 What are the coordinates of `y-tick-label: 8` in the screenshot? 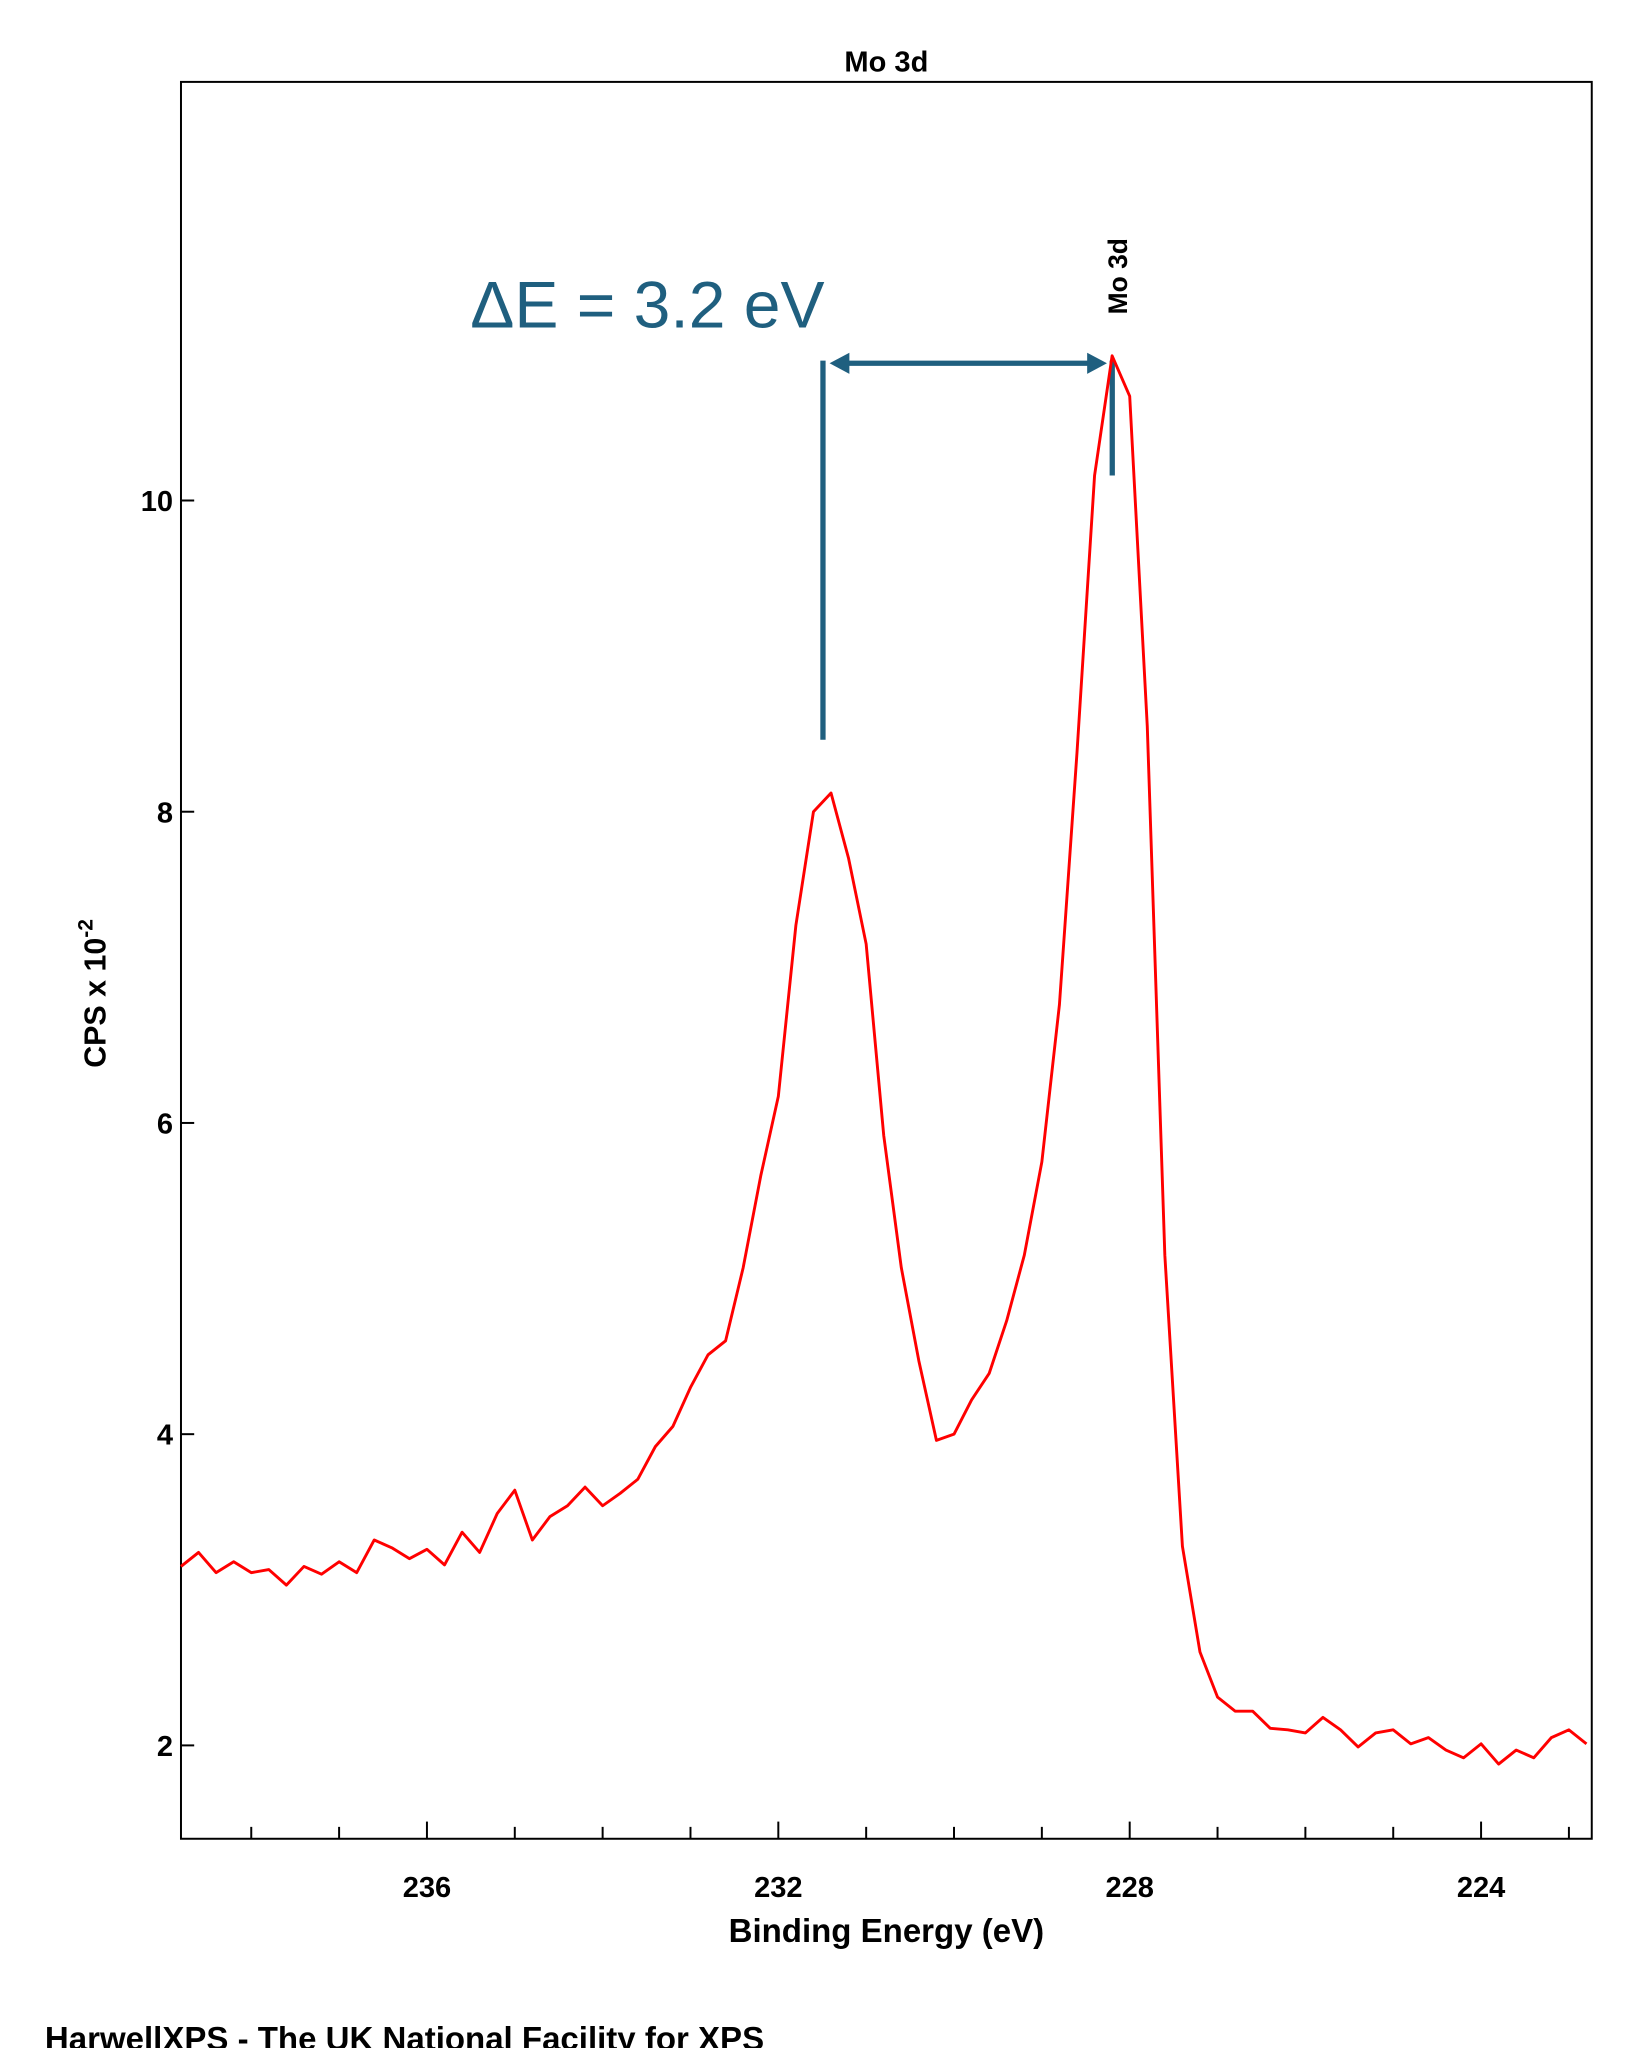 It's located at (165, 813).